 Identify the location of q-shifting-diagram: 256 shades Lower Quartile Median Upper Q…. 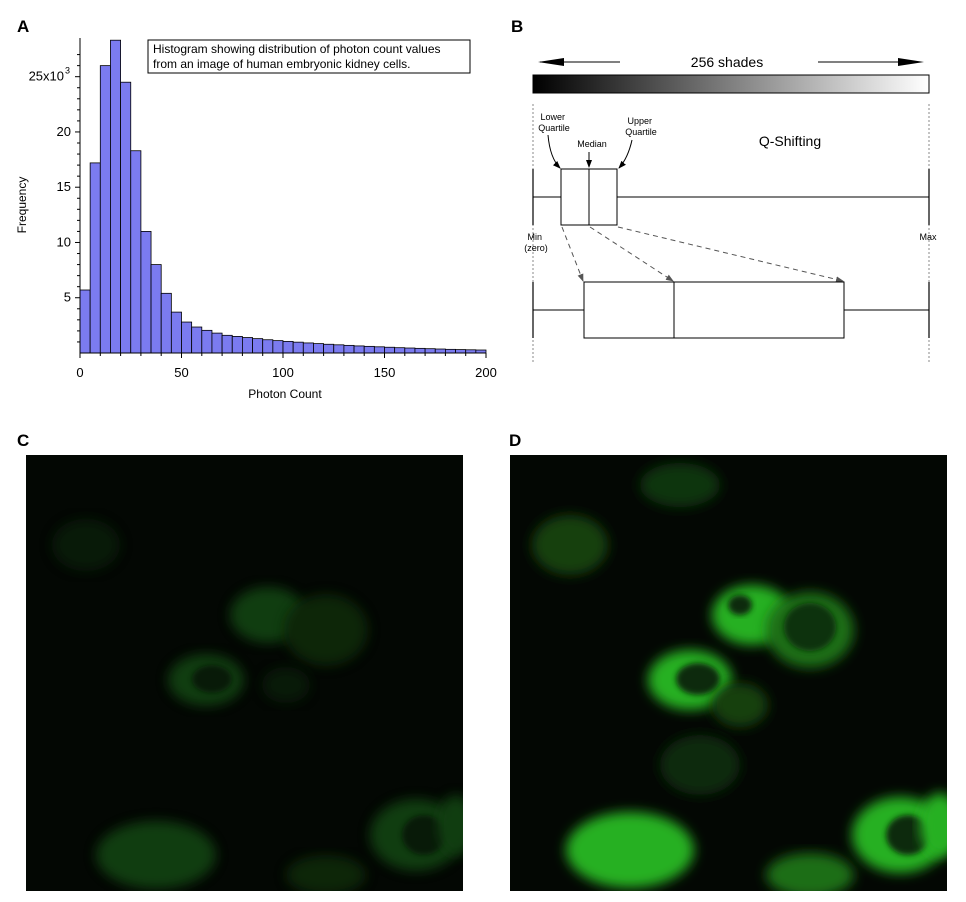
(730, 208).